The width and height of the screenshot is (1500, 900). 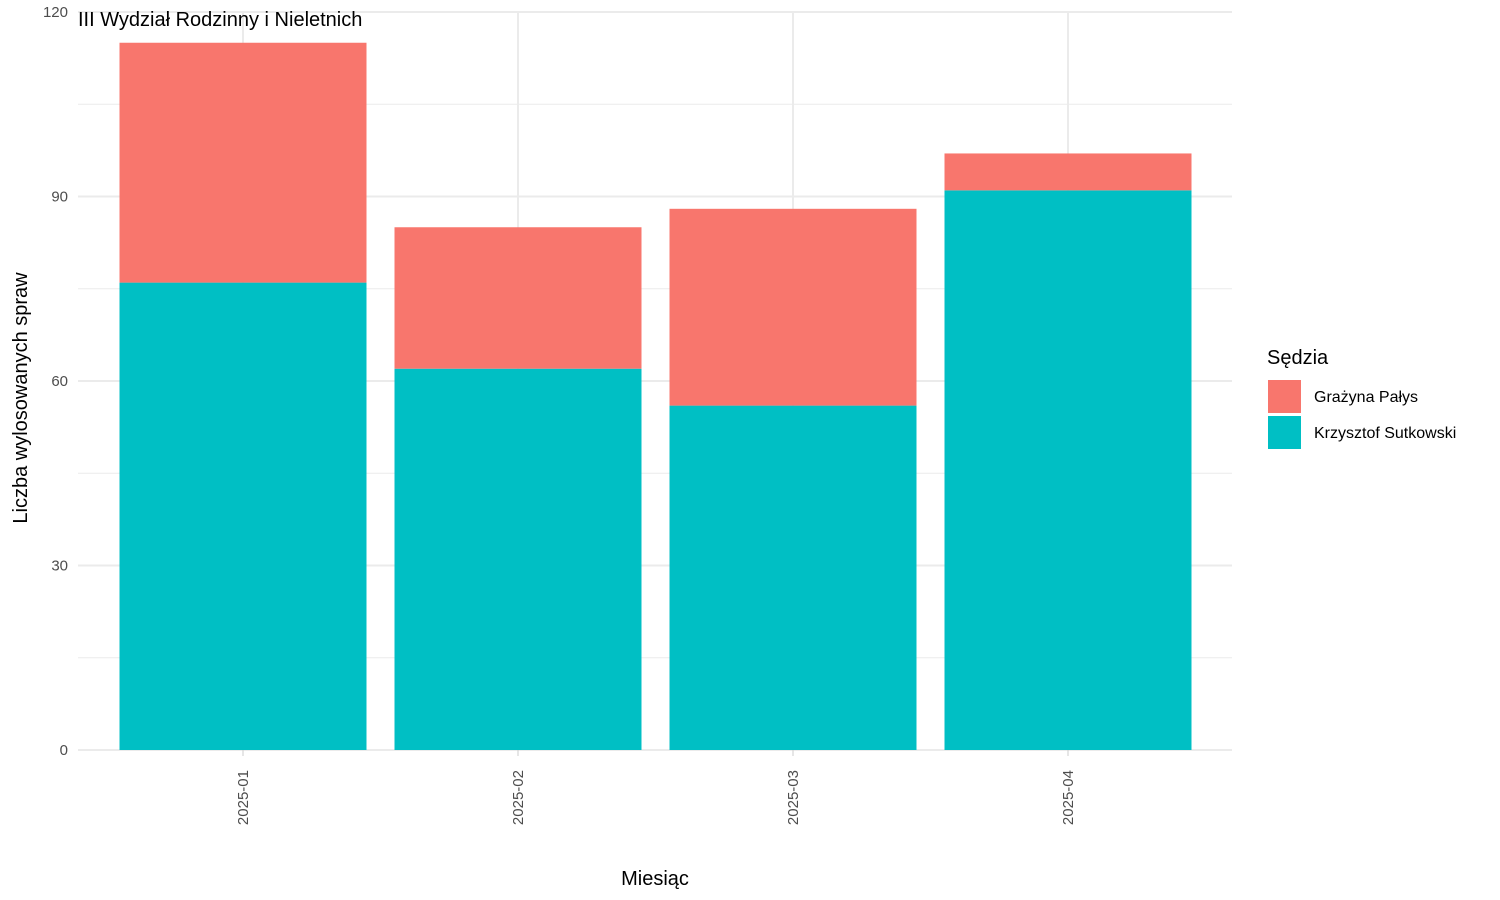 I want to click on legend-label: Krzysztof Sutkowski, so click(x=1385, y=433).